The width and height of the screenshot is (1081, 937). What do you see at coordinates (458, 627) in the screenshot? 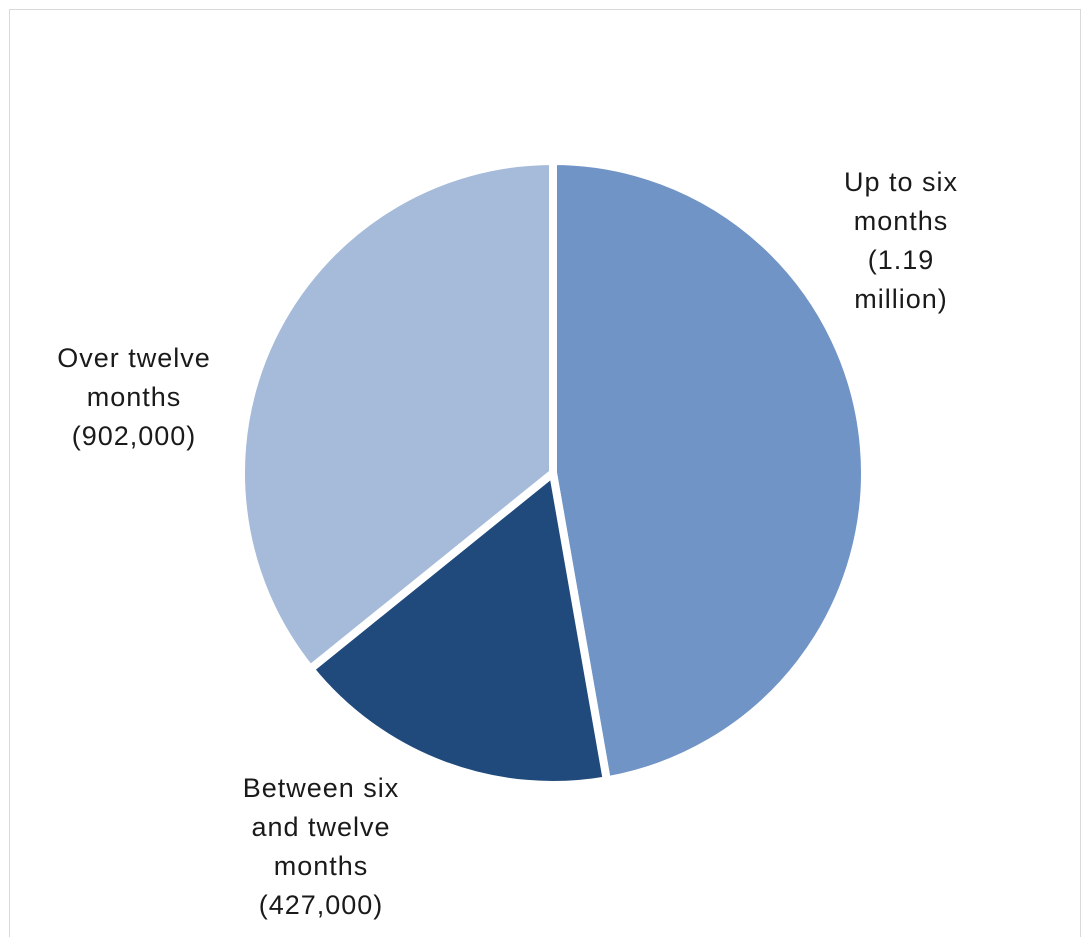
I see `pie-slice-between-six-and-twelve-months` at bounding box center [458, 627].